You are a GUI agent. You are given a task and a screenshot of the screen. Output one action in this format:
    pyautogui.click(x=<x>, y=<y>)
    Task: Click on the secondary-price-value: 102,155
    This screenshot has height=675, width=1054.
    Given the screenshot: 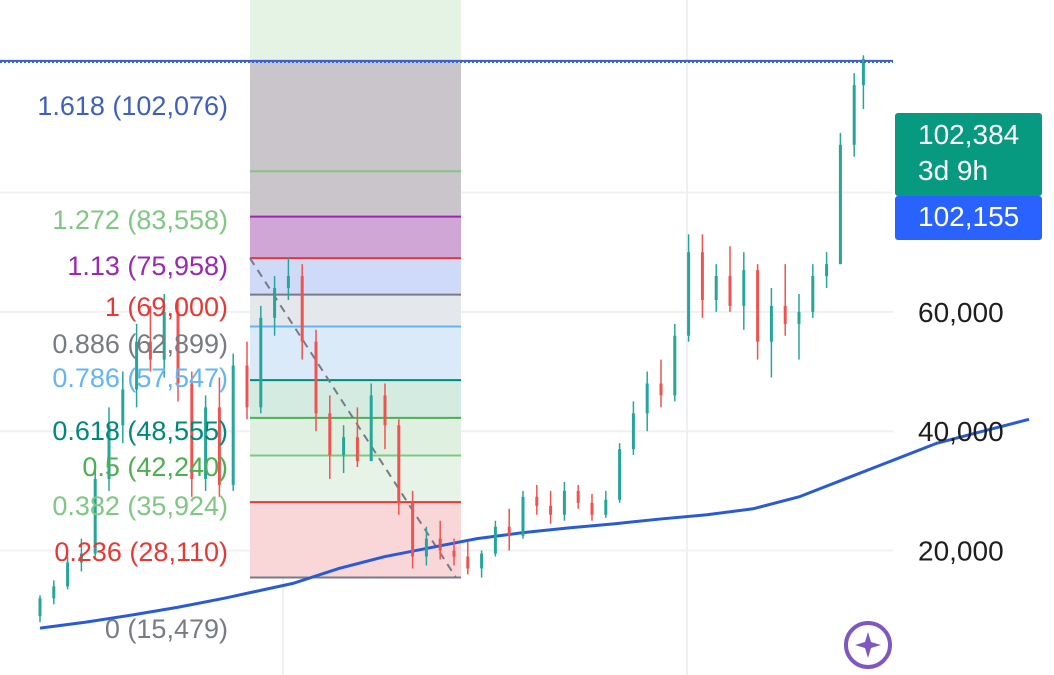 What is the action you would take?
    pyautogui.click(x=968, y=216)
    